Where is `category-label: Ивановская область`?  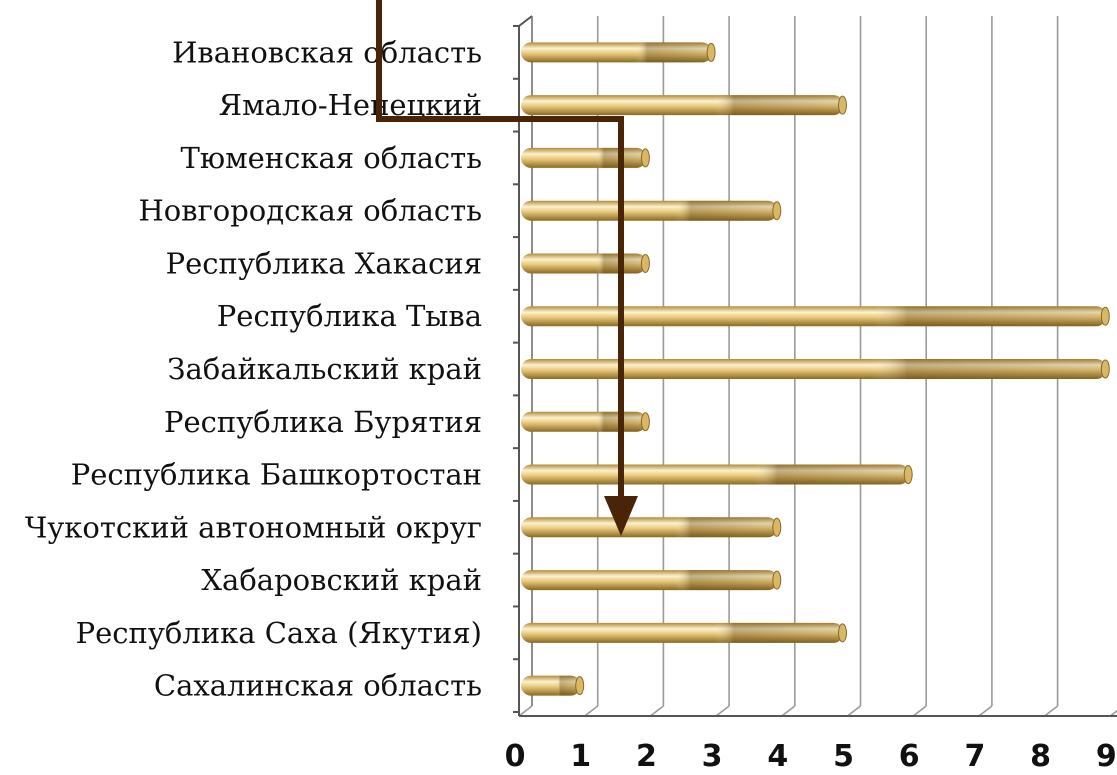
category-label: Ивановская область is located at coordinates (327, 52).